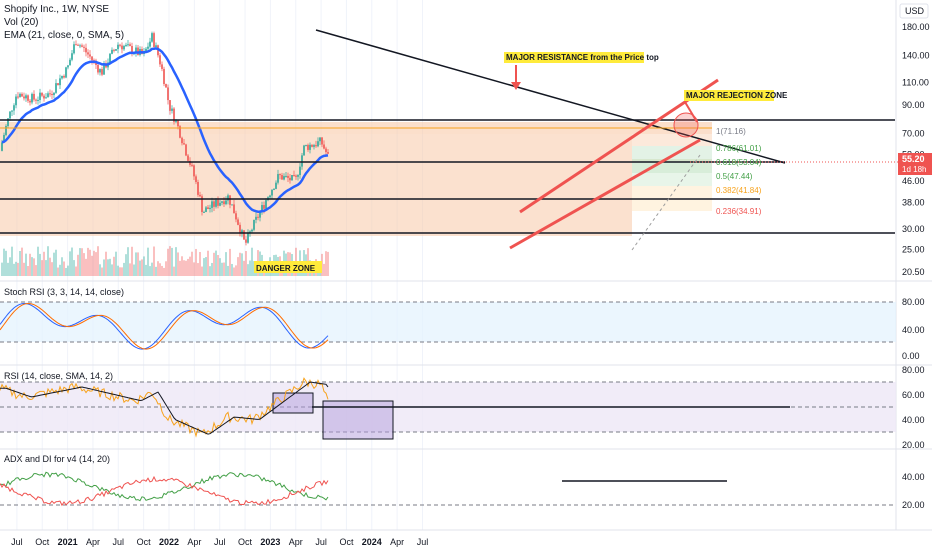 The height and width of the screenshot is (550, 932). Describe the element at coordinates (913, 395) in the screenshot. I see `rsi-tick: 60.00` at that location.